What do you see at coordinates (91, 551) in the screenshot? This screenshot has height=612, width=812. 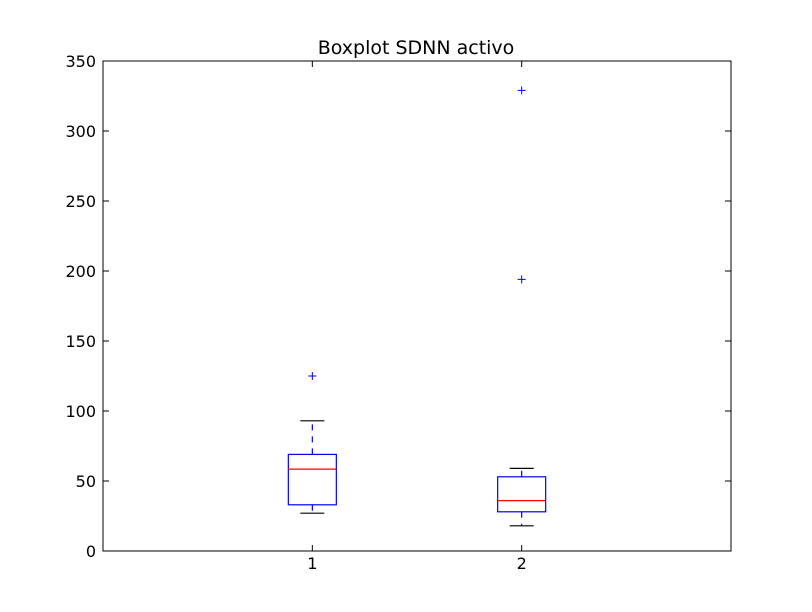 I see `y-tick-label: 0` at bounding box center [91, 551].